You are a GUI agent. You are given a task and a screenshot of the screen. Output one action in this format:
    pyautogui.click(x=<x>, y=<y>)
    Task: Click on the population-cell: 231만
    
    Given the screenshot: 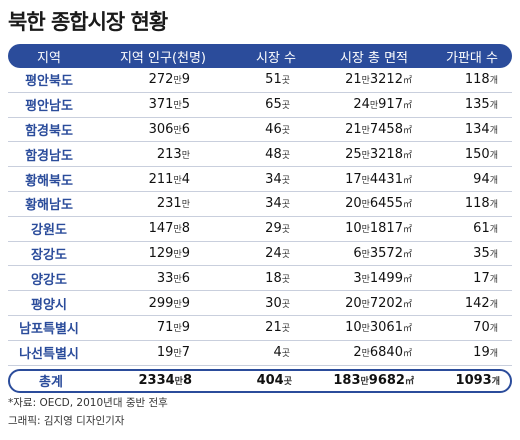 What is the action you would take?
    pyautogui.click(x=173, y=204)
    